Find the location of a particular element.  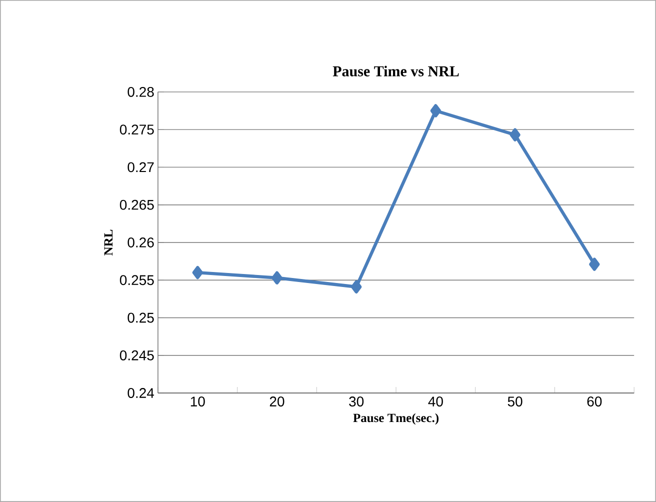

x-tick-label: 30 is located at coordinates (356, 401).